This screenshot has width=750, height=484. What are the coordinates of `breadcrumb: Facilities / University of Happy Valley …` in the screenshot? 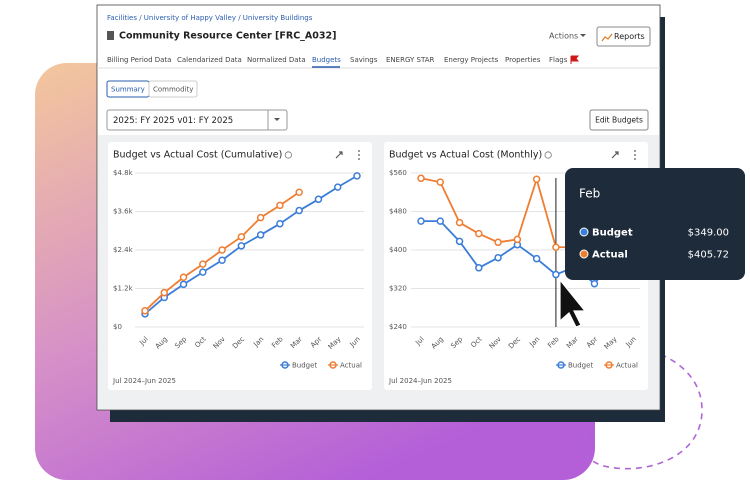 It's located at (210, 18).